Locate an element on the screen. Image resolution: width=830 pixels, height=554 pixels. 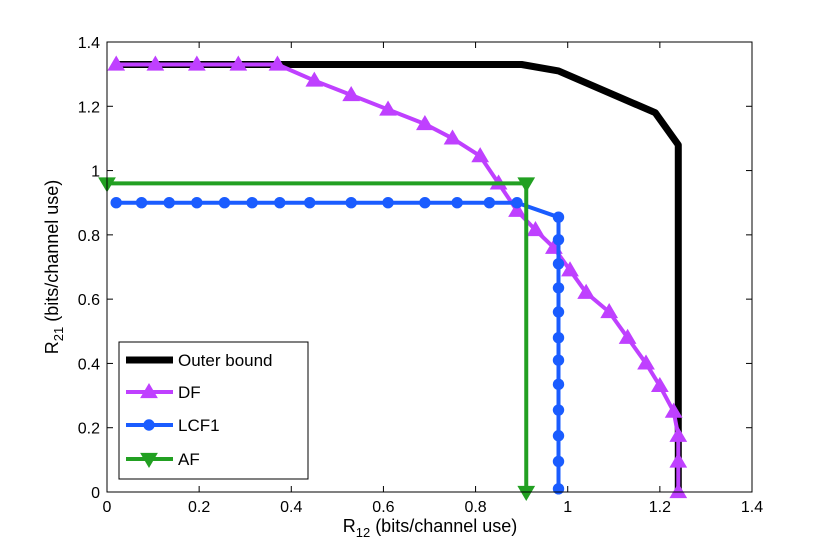
x-tick-label: 0.6 is located at coordinates (383, 507).